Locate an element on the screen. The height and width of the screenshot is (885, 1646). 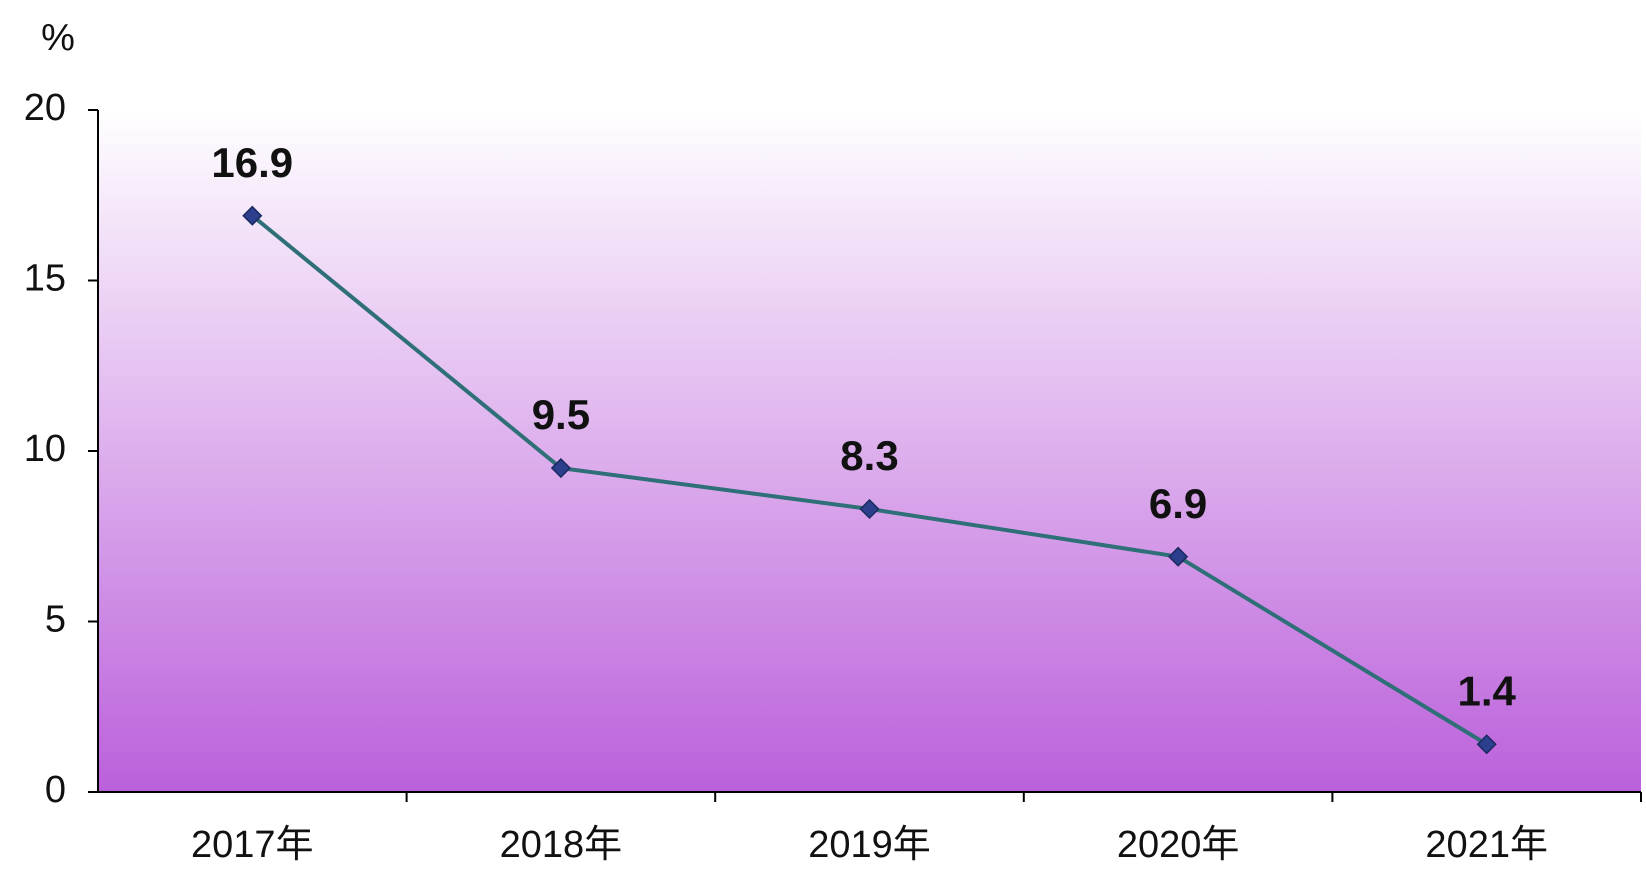
y-tick-label: 0 is located at coordinates (55, 790).